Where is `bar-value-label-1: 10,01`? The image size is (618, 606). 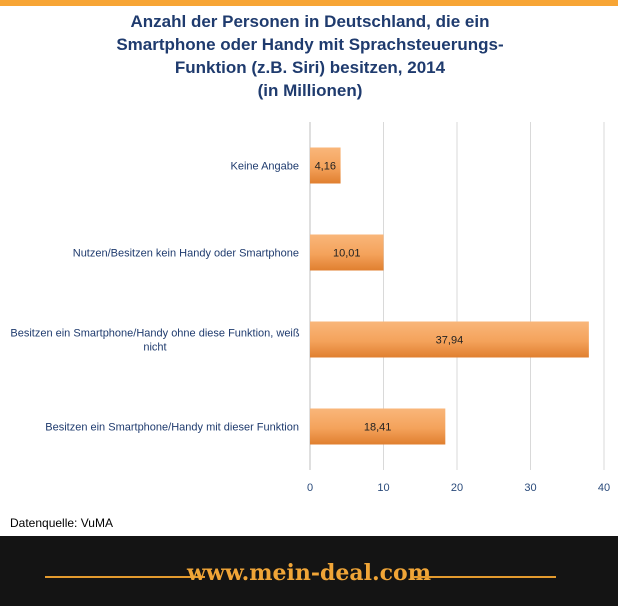
bar-value-label-1: 10,01 is located at coordinates (347, 254).